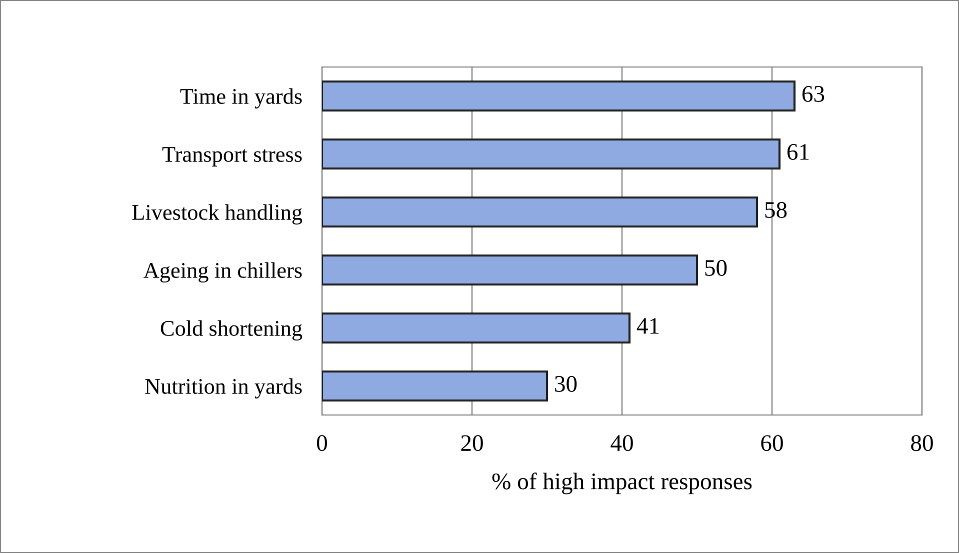 The image size is (959, 553). Describe the element at coordinates (647, 326) in the screenshot. I see `data-label: 41` at that location.